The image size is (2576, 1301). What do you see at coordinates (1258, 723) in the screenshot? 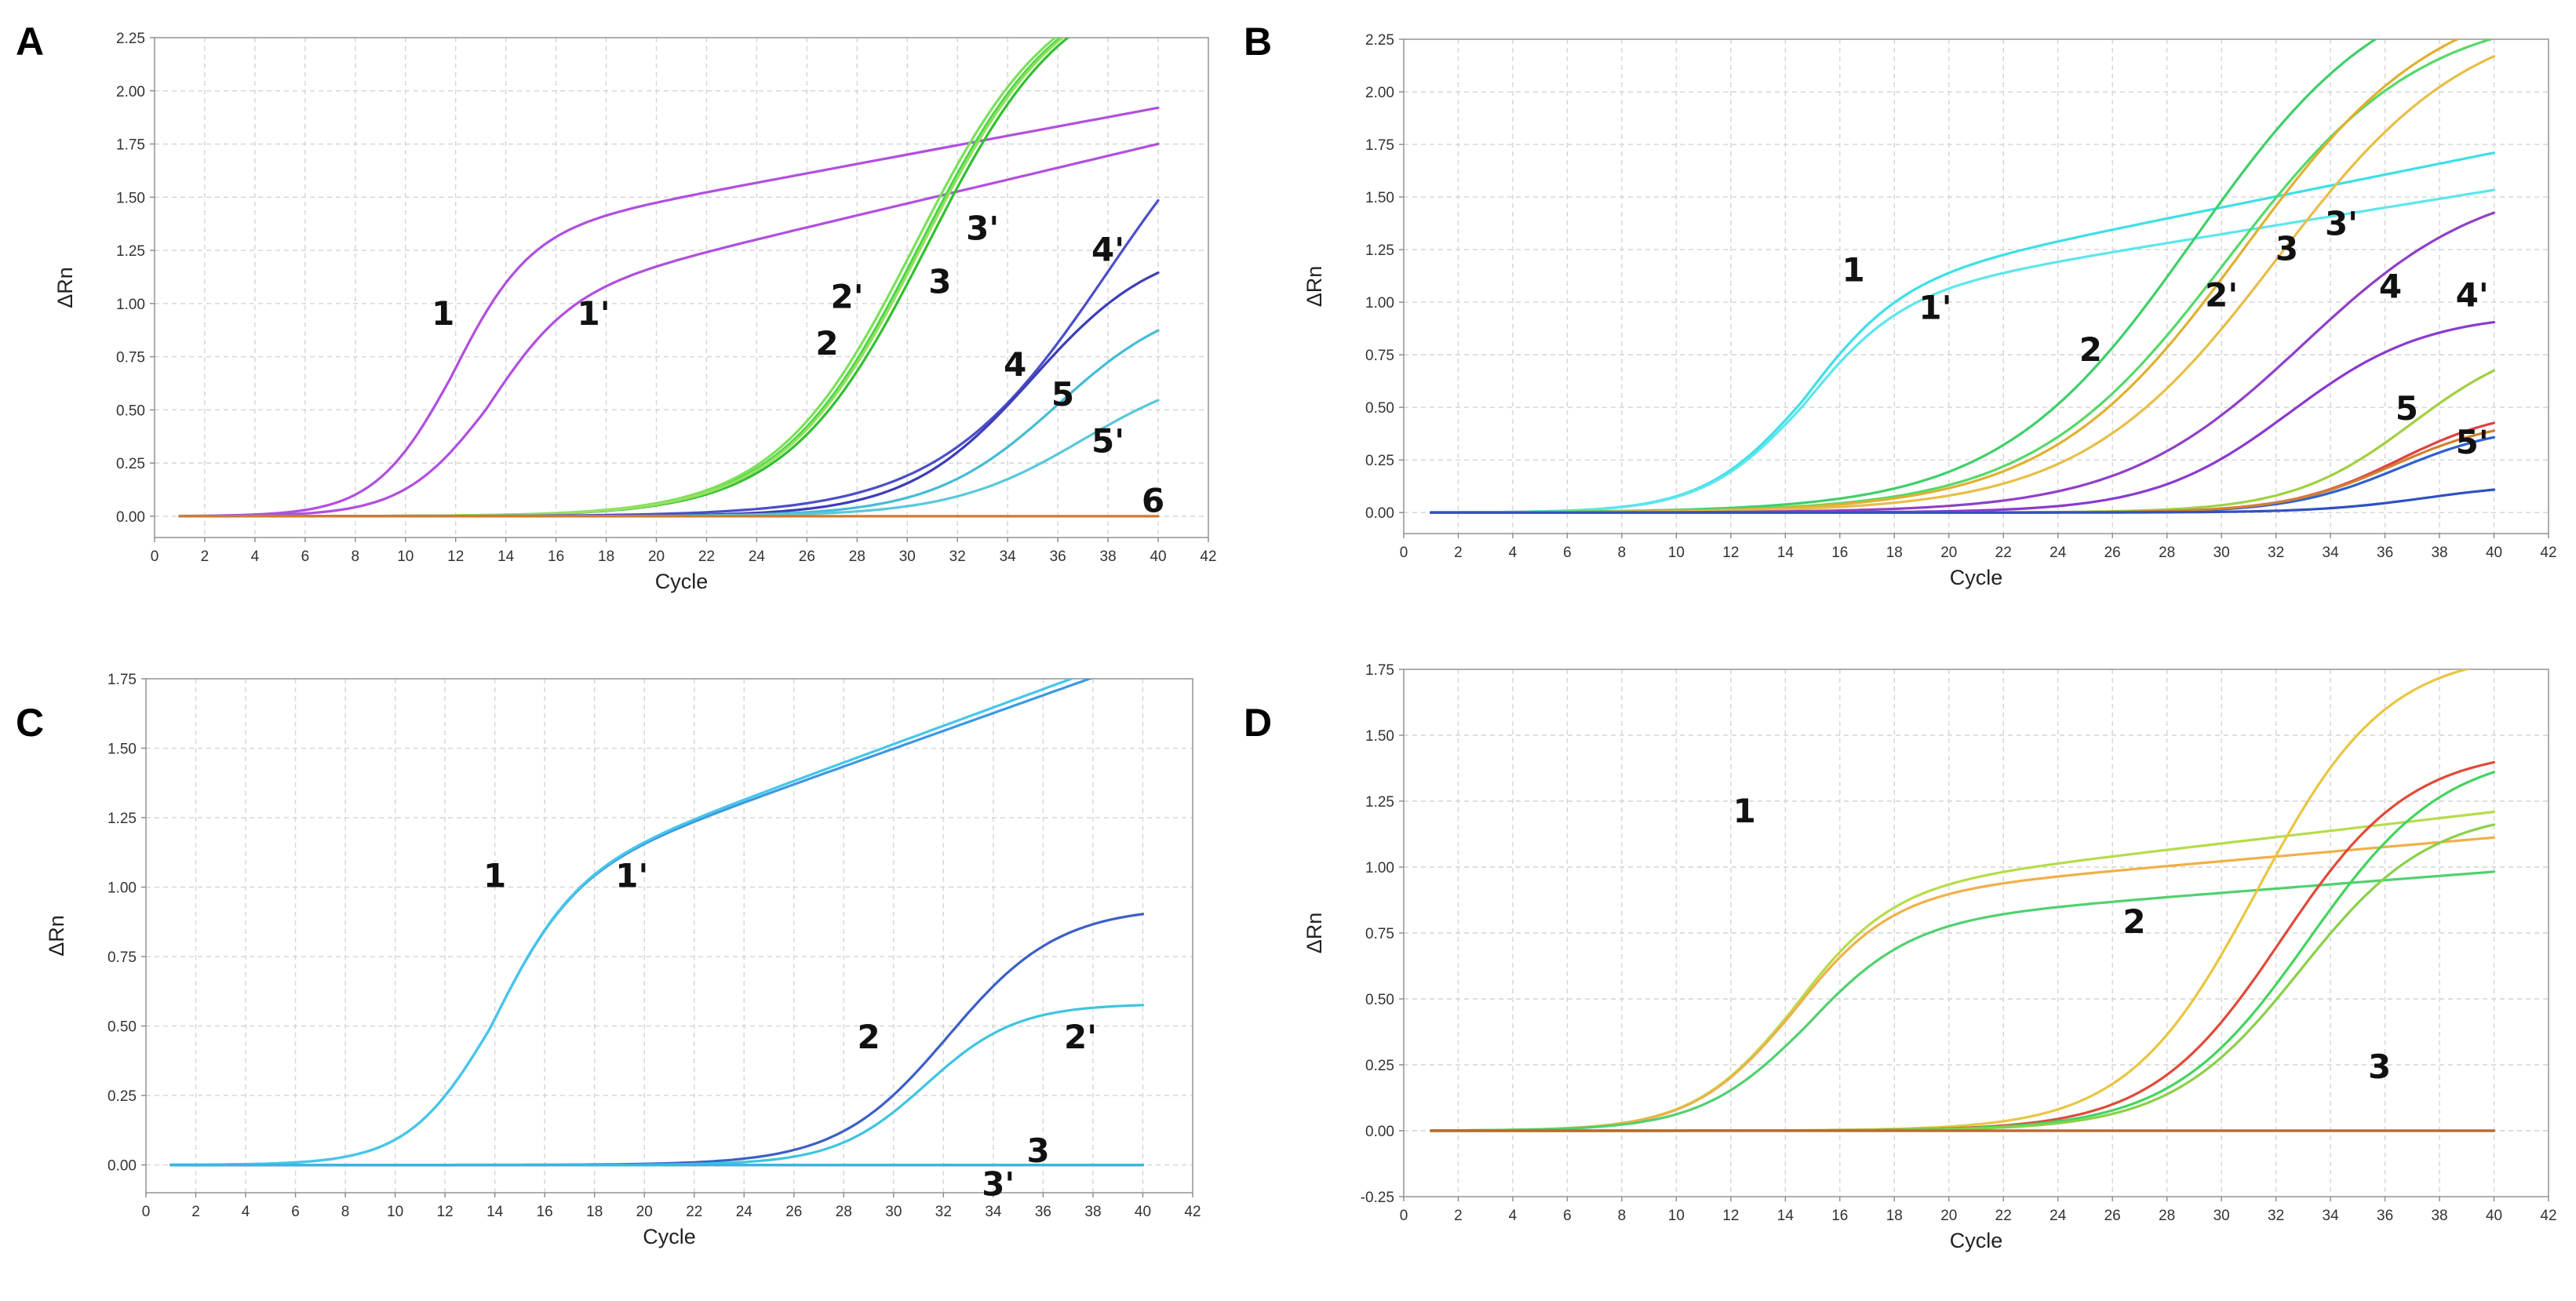
I see `panel-letter: D` at bounding box center [1258, 723].